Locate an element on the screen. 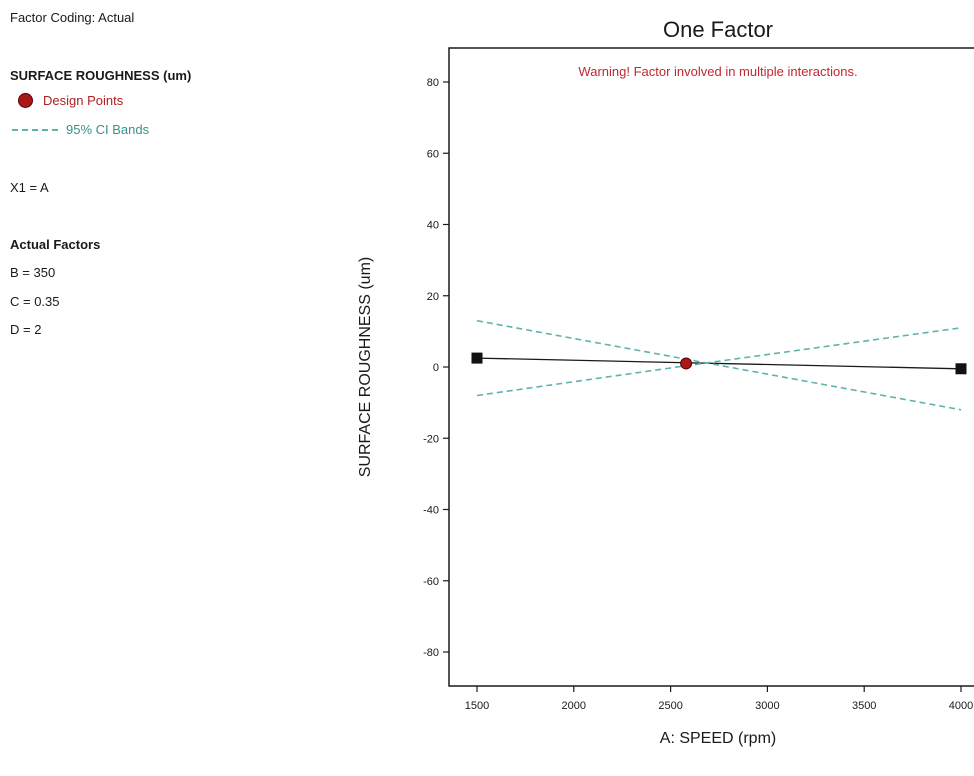 The width and height of the screenshot is (974, 776). y-tick-label: 20 is located at coordinates (433, 297).